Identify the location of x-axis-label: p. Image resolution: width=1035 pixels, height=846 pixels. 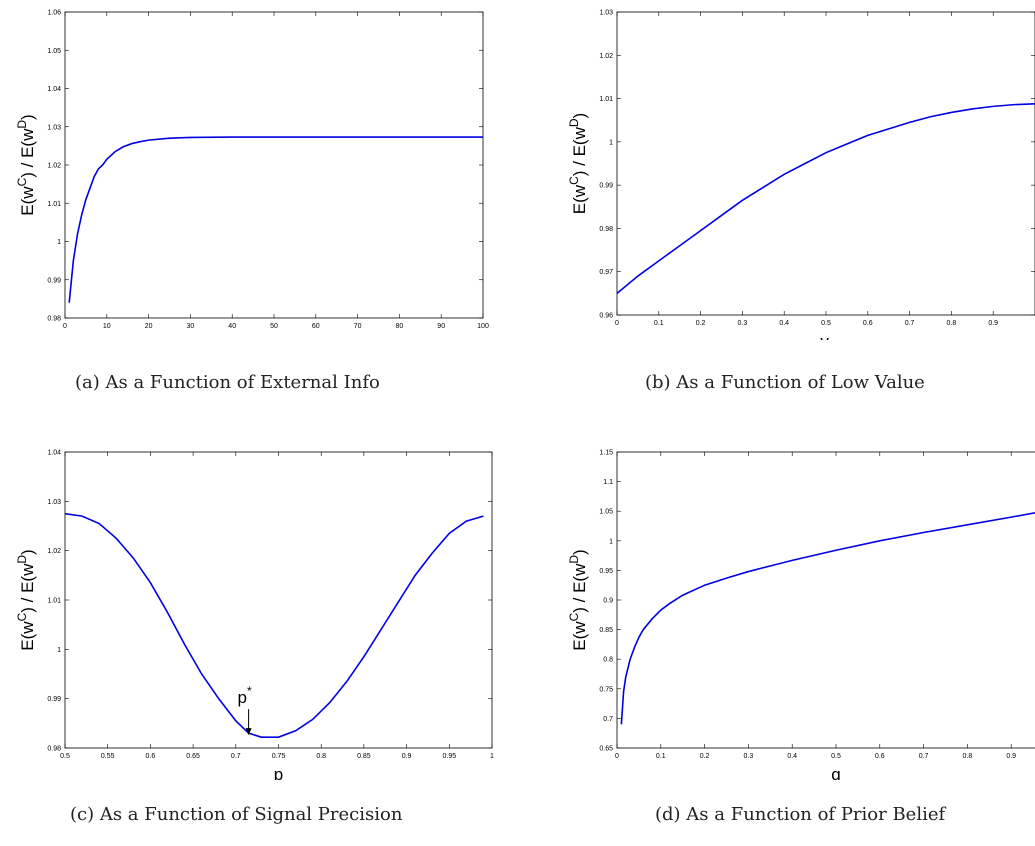
(278, 772).